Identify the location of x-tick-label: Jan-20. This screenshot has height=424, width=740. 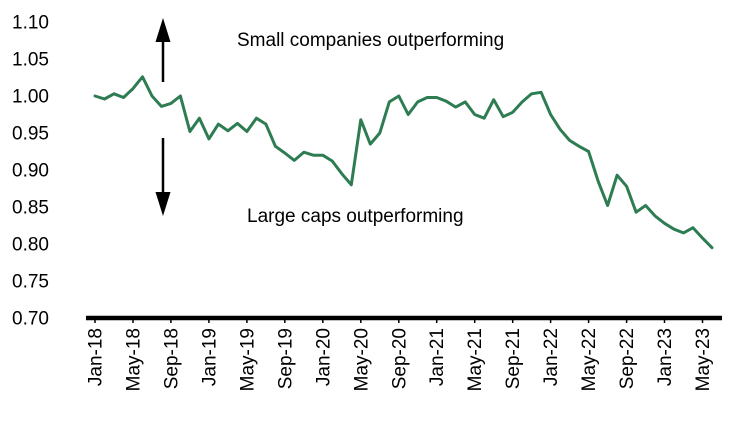
(323, 357).